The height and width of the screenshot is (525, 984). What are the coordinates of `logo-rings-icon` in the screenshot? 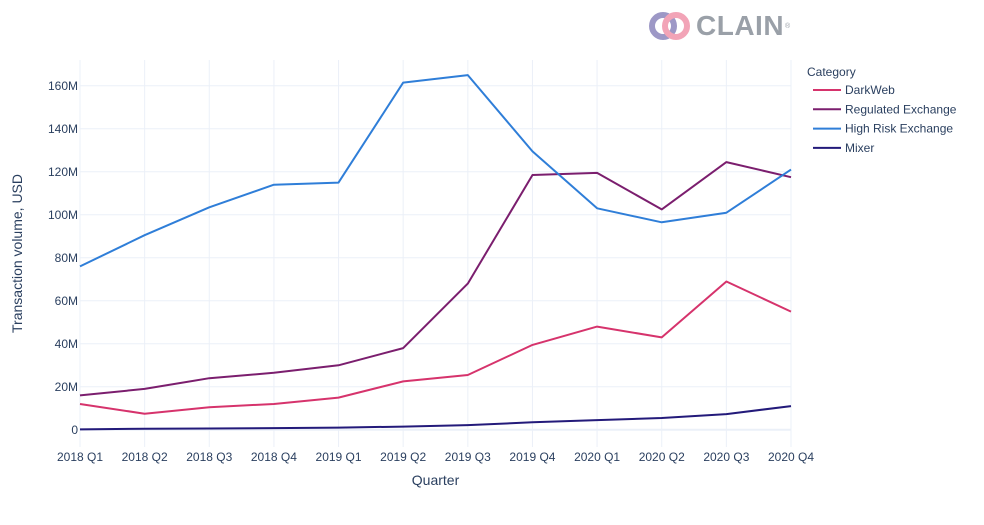 It's located at (669, 26).